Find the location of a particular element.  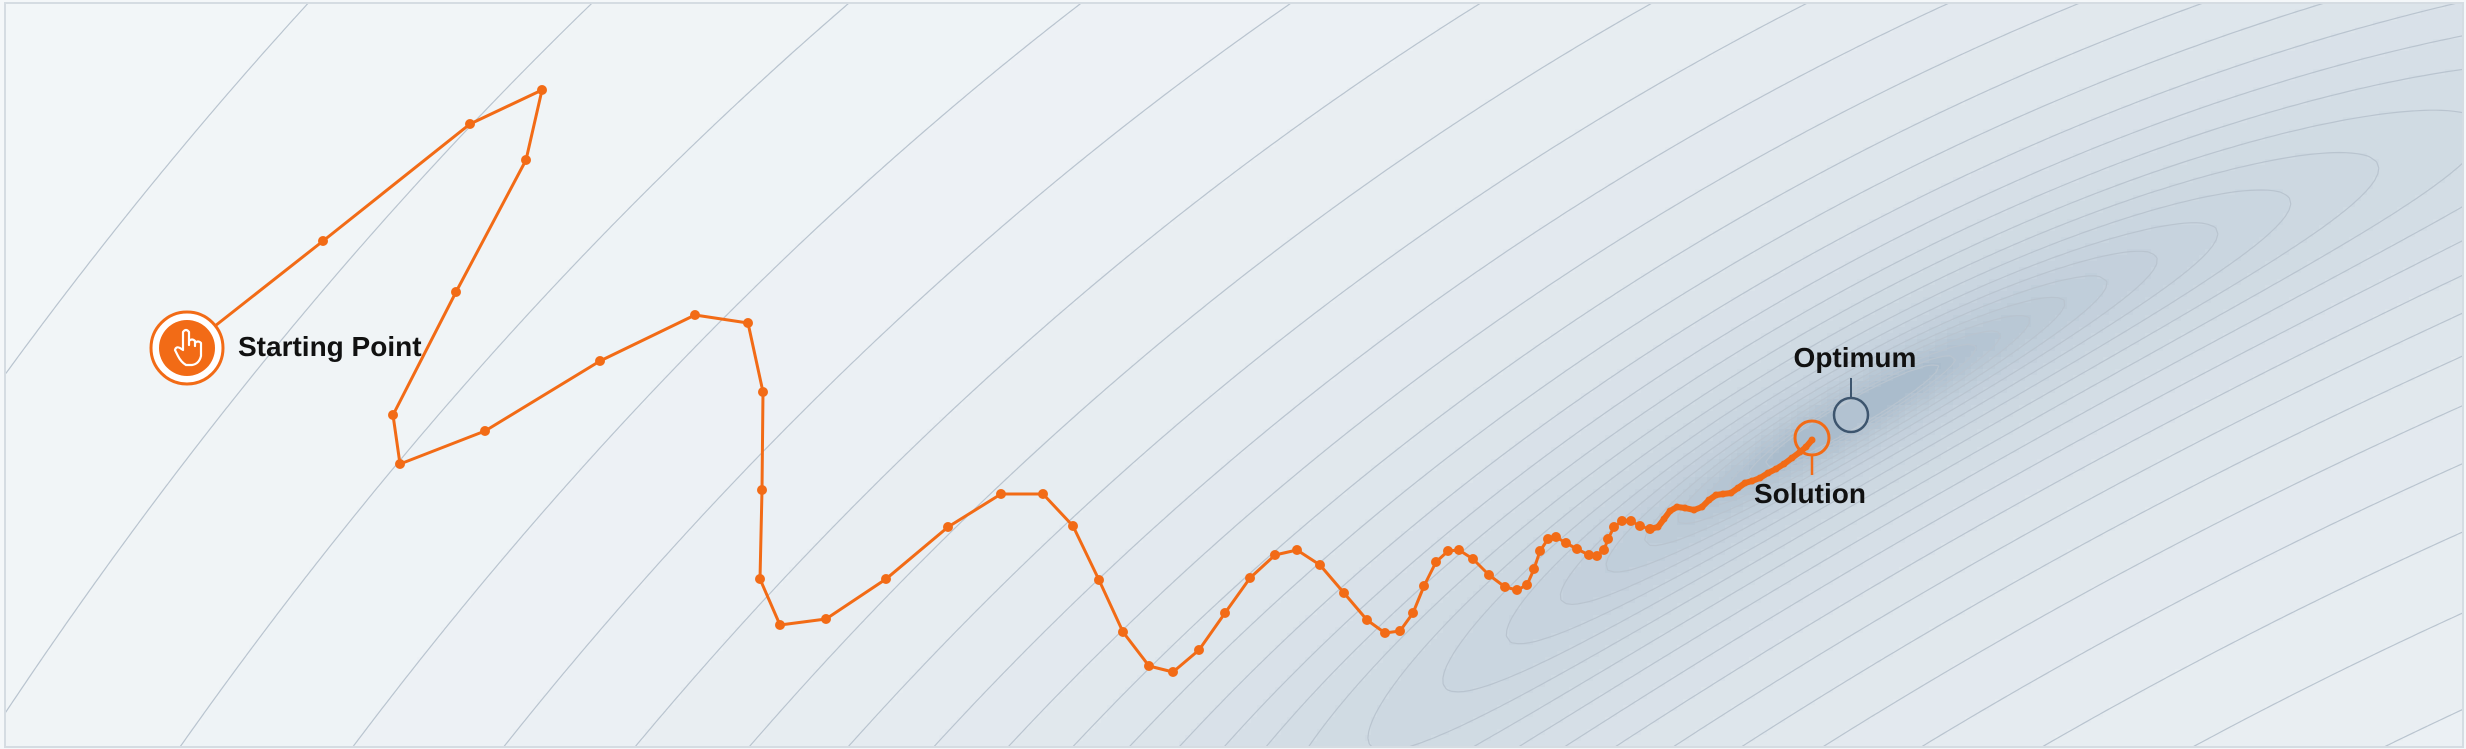

hand-pointer-icon is located at coordinates (188, 347).